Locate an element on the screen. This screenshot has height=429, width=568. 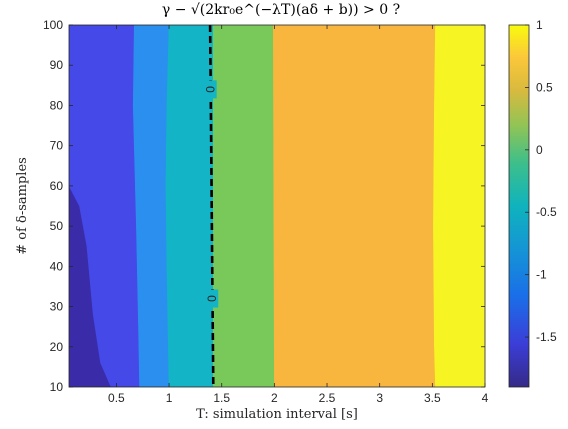
colorbar-tick-label-3: 0 is located at coordinates (539, 150).